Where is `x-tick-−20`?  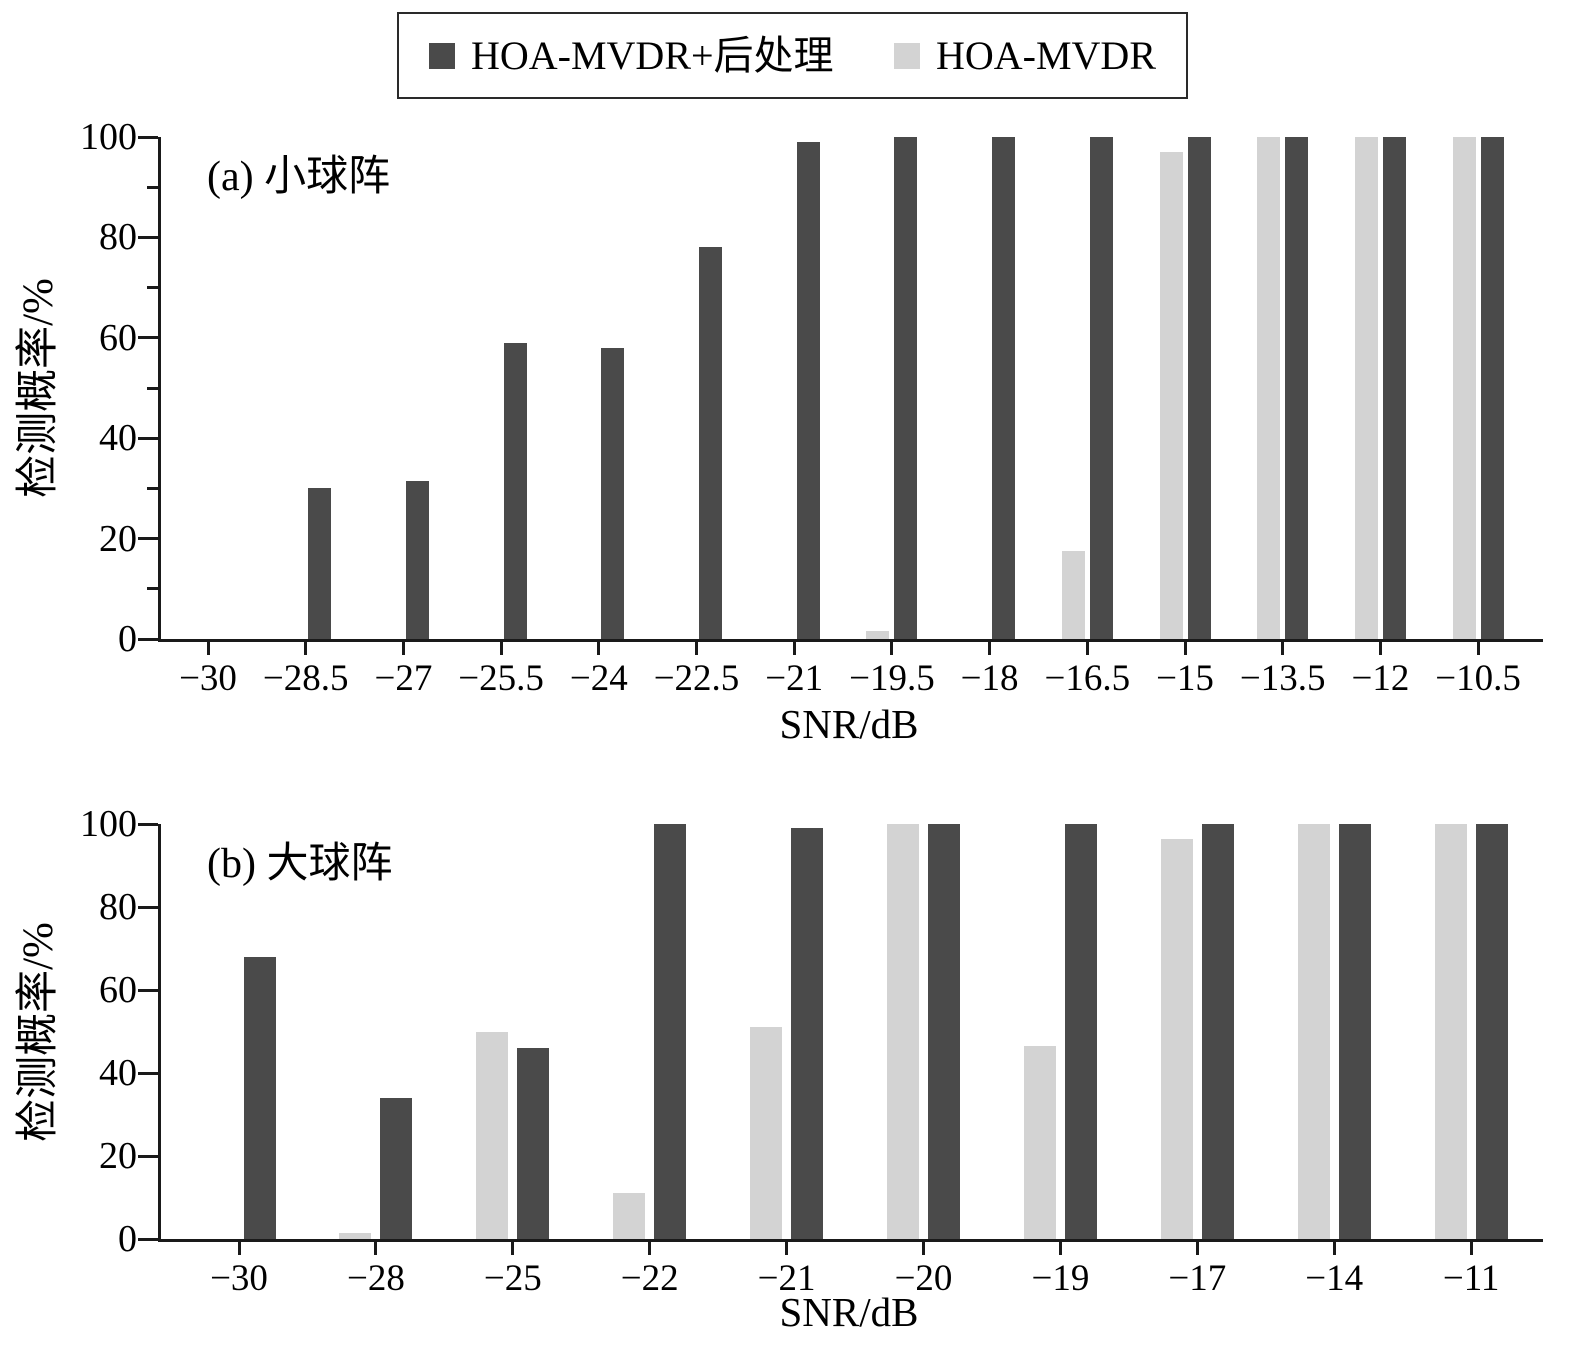 x-tick-−20 is located at coordinates (923, 1248).